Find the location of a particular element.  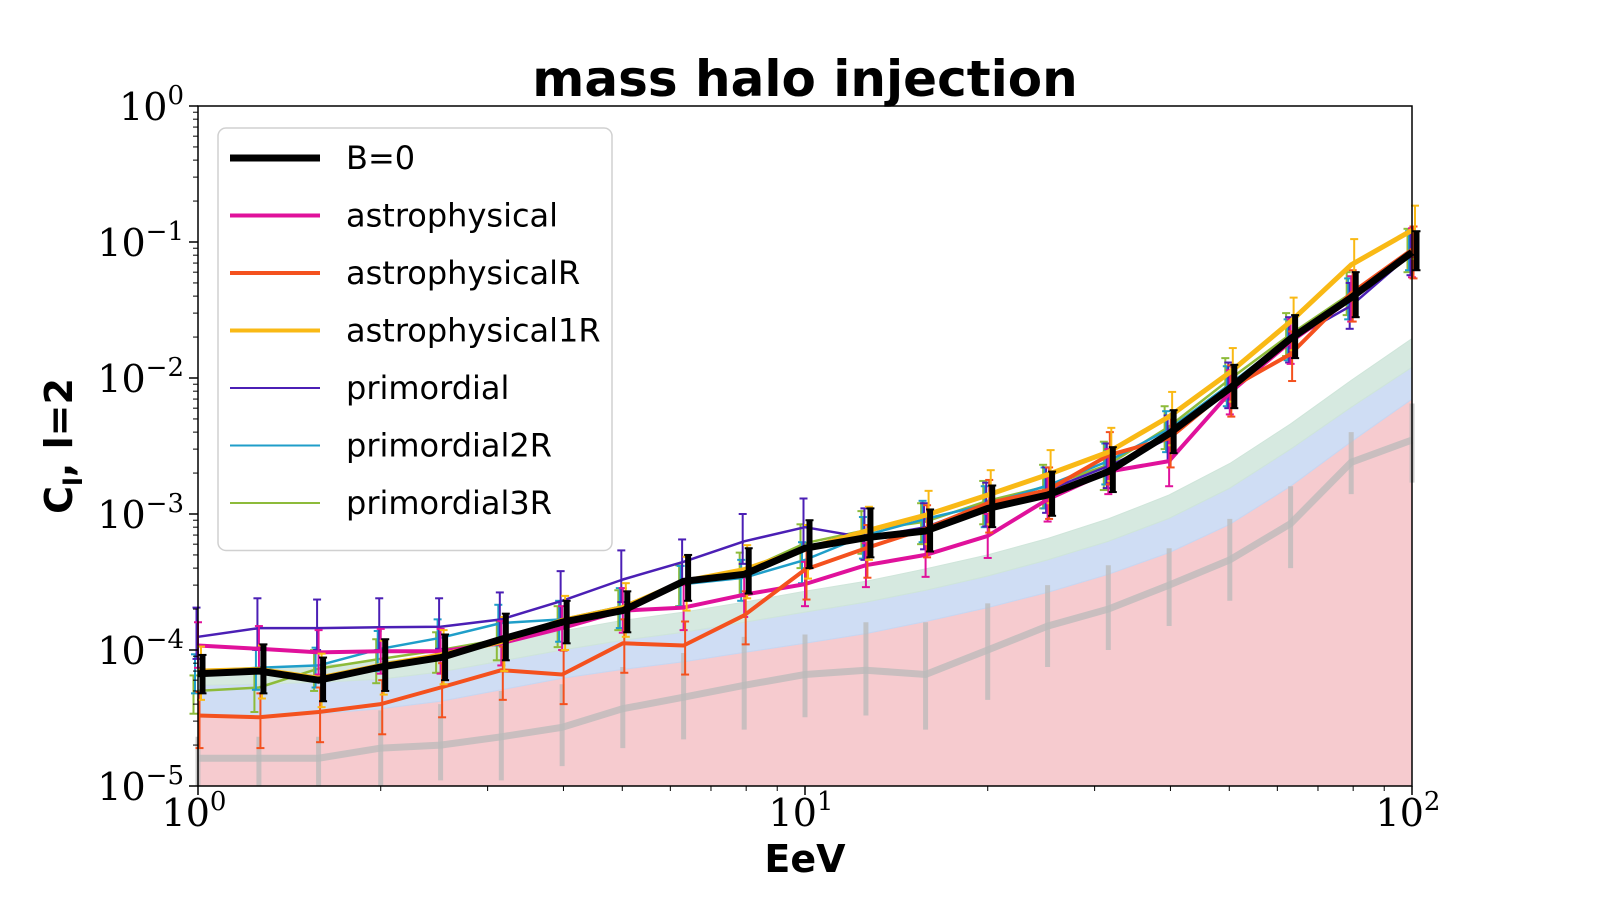

legend-item-primordial2r: primordial2R is located at coordinates (391, 446).